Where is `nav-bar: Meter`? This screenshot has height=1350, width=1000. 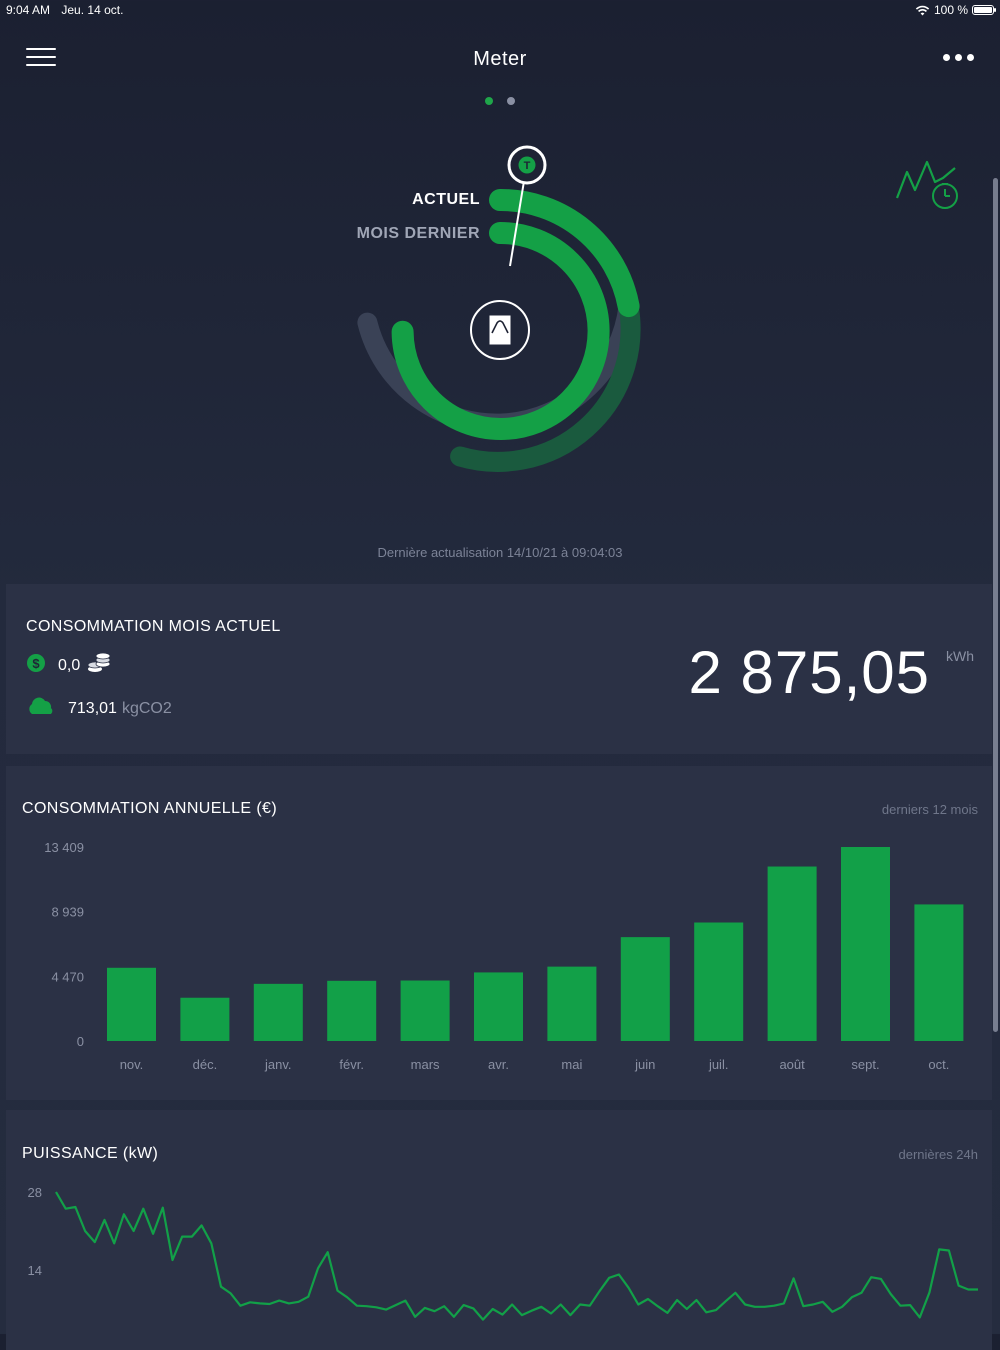 nav-bar: Meter is located at coordinates (500, 60).